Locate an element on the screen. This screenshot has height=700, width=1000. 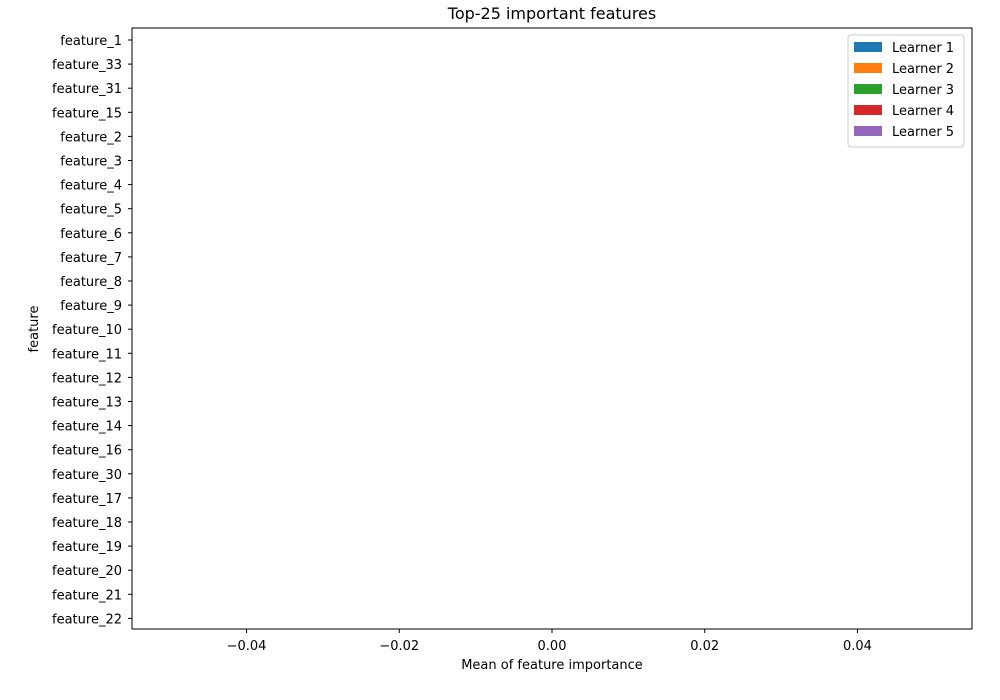
y-tick-label: feature_30 is located at coordinates (87, 475).